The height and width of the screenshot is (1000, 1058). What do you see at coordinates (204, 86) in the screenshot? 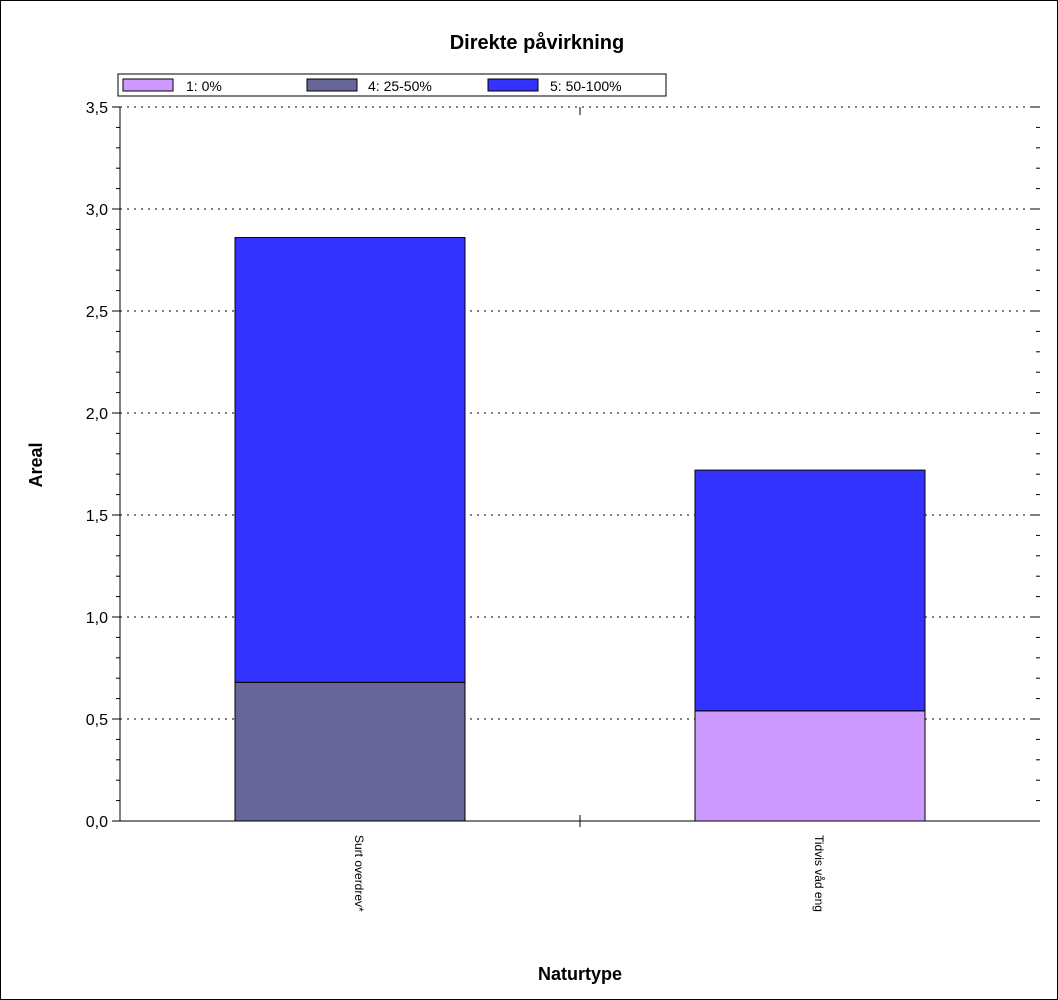
I see `legend-label: 1: 0%` at bounding box center [204, 86].